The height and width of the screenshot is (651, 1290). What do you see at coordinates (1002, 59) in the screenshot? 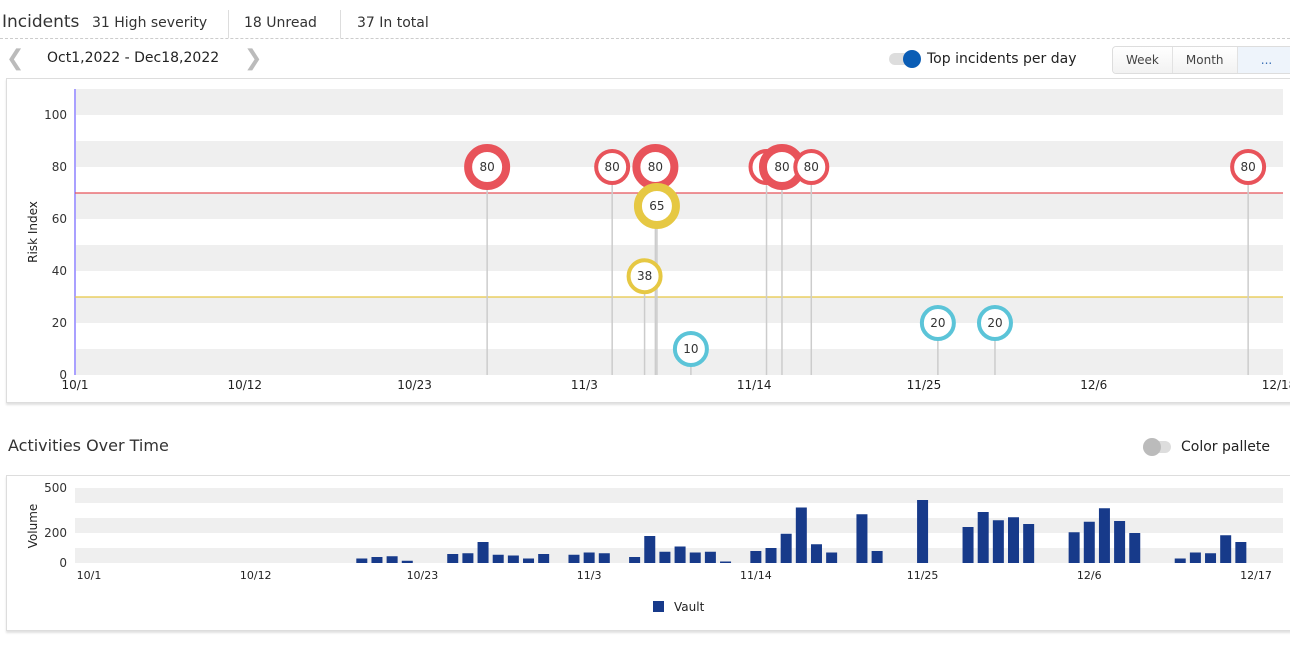
I see `top-incidents-label: Top incidents per day` at bounding box center [1002, 59].